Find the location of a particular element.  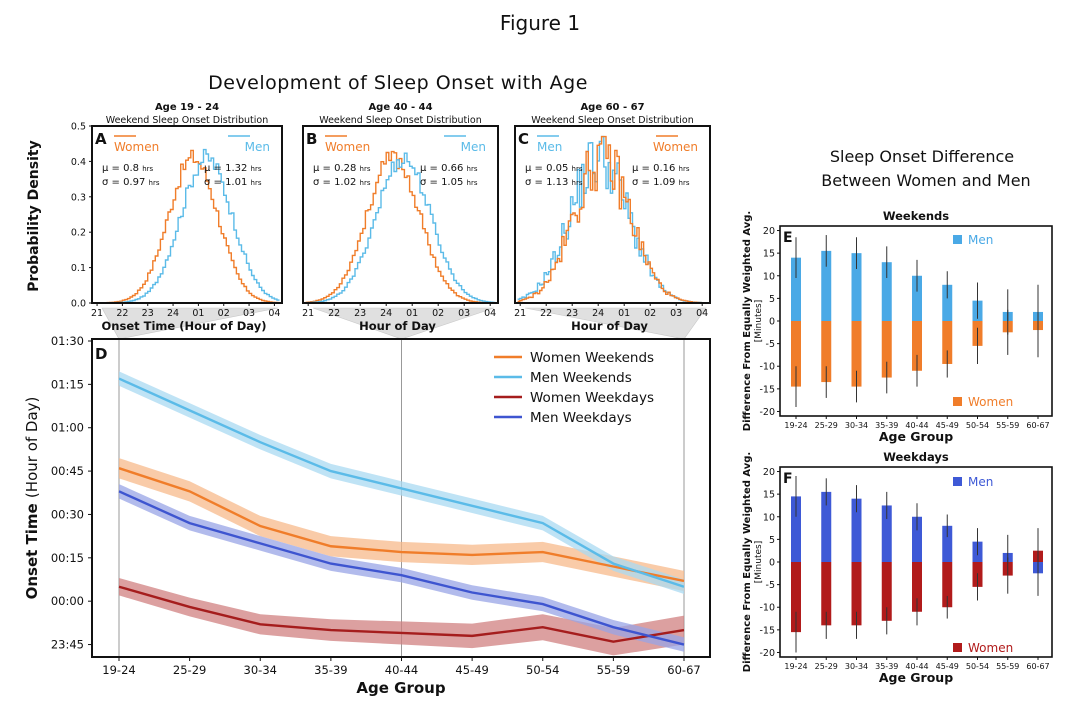

legend-label-women: Women is located at coordinates (136, 147).